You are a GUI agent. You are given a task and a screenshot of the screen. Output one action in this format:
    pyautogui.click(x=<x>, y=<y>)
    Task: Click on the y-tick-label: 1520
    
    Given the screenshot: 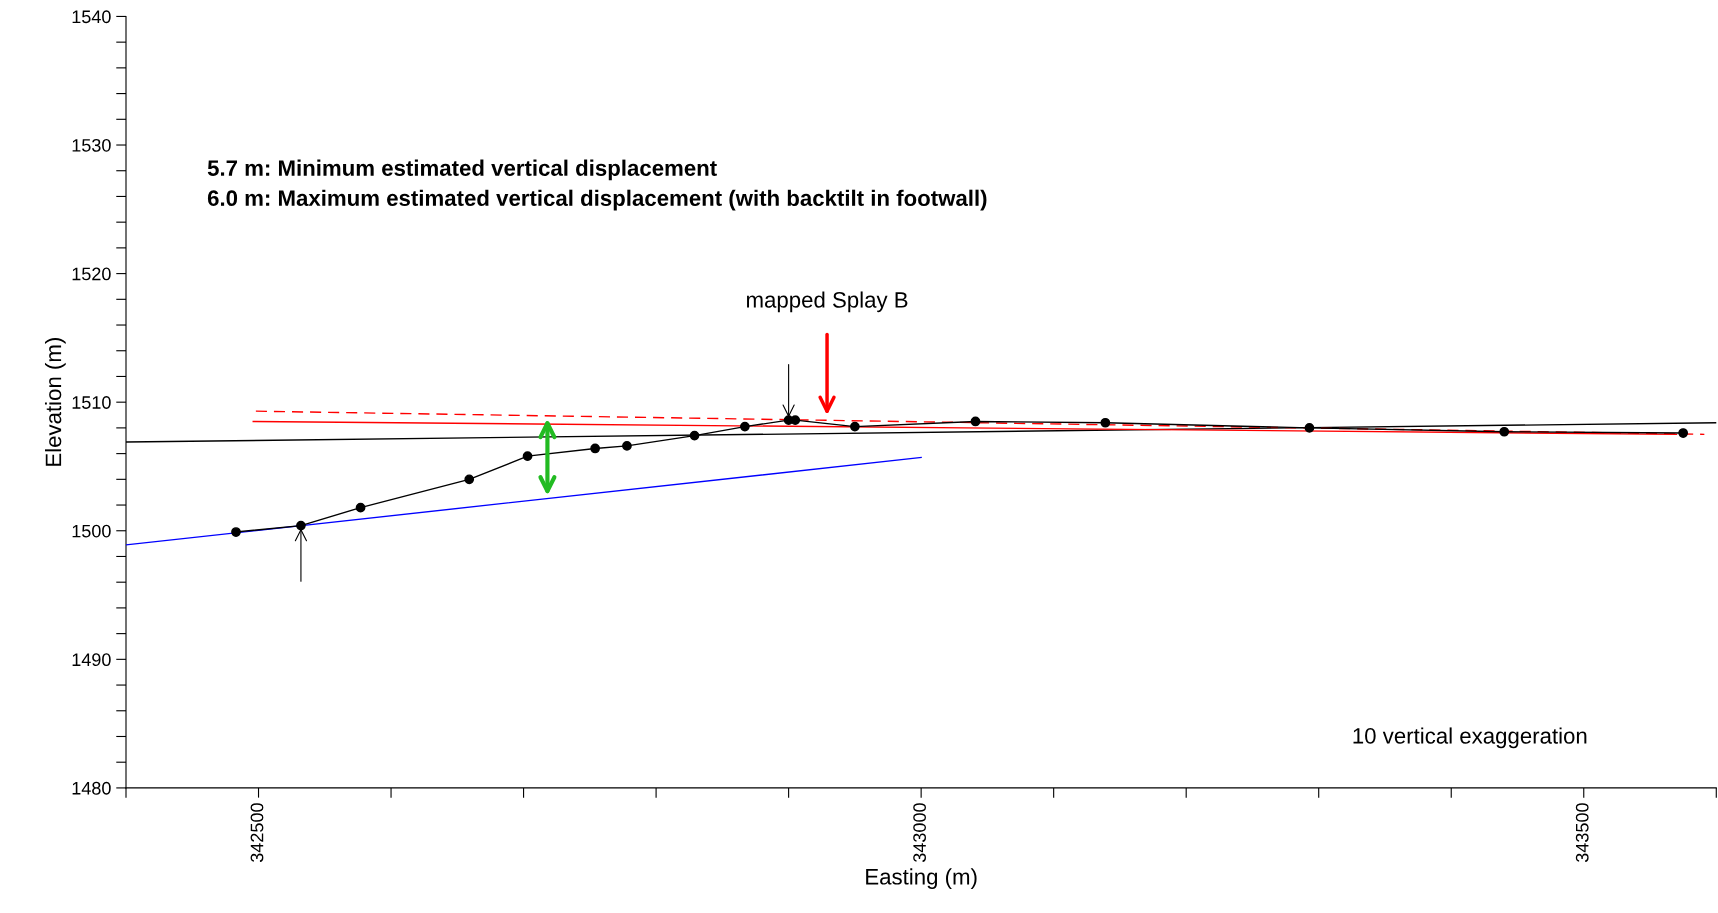 What is the action you would take?
    pyautogui.click(x=91, y=274)
    